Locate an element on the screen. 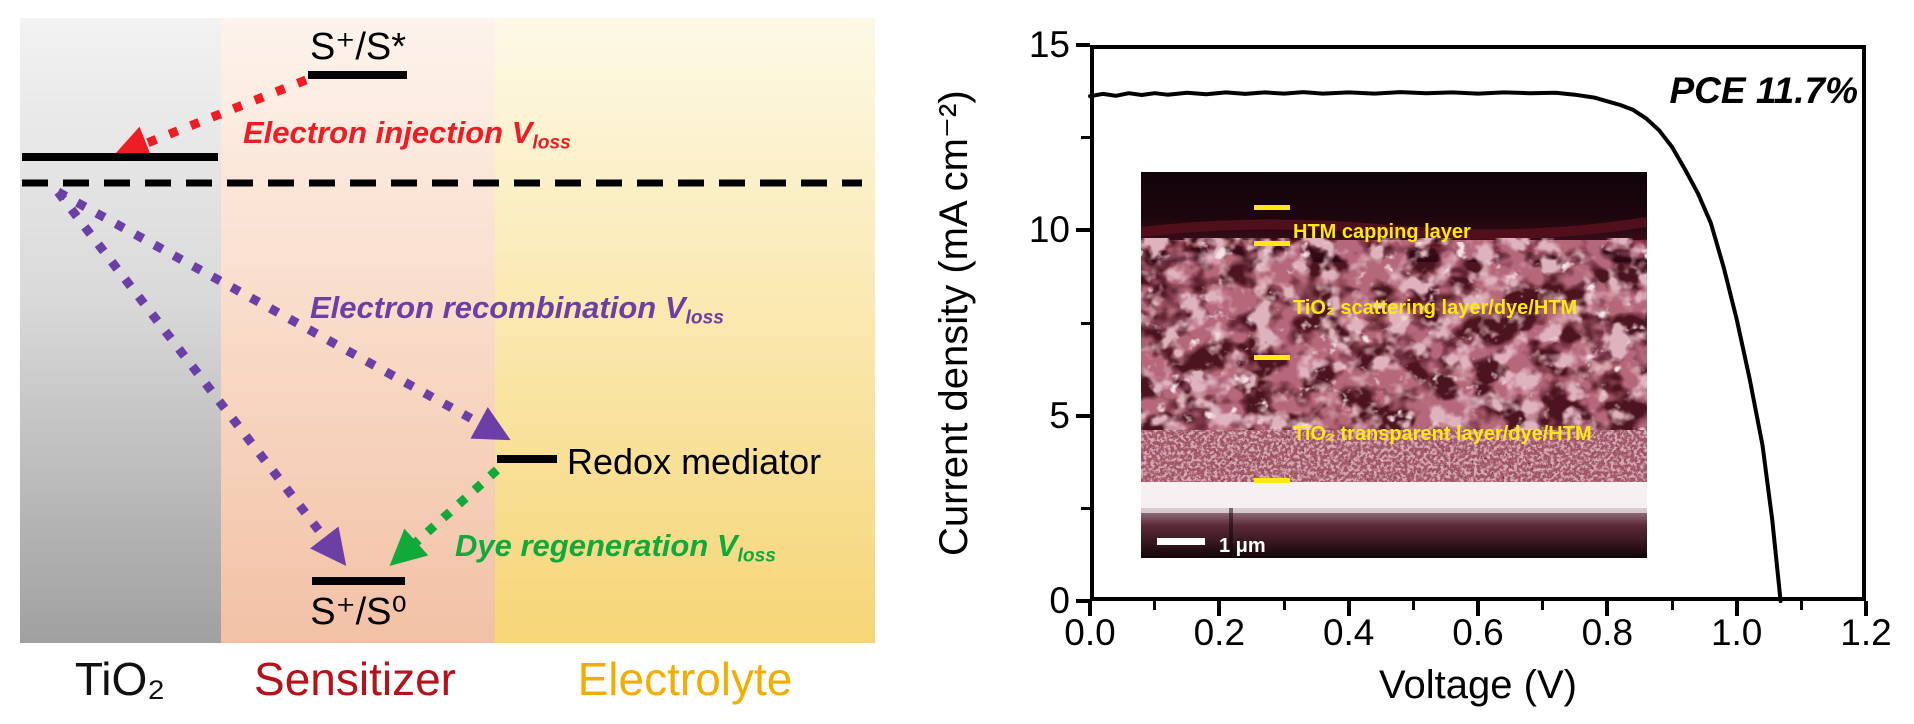 This screenshot has height=724, width=1914. scale-bar-label: 1 μm is located at coordinates (1242, 546).